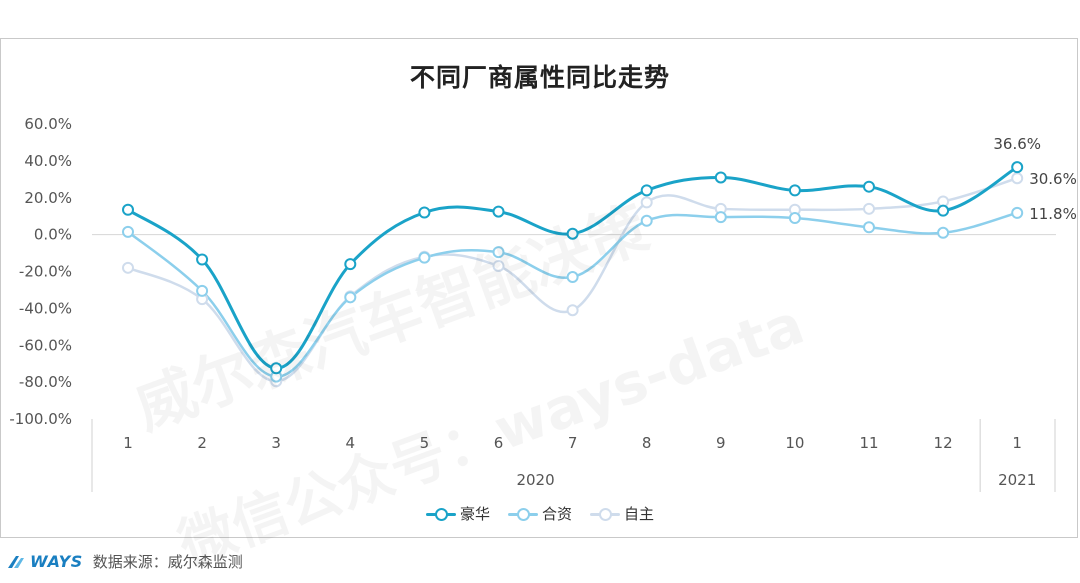 This screenshot has height=583, width=1080. What do you see at coordinates (539, 77) in the screenshot?
I see `chart-title: 不同厂商属性同比走势` at bounding box center [539, 77].